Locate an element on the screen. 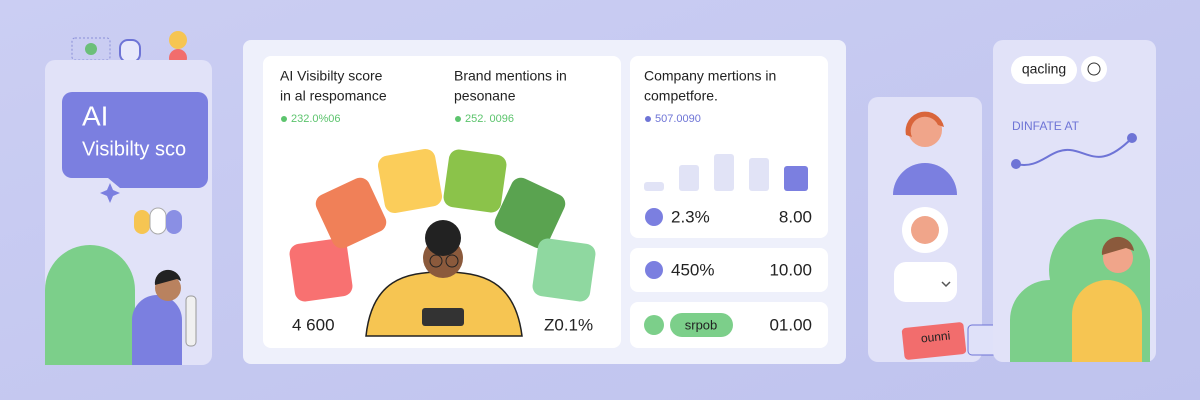 The width and height of the screenshot is (1200, 400). score-label: AI Visibilty score is located at coordinates (331, 76).